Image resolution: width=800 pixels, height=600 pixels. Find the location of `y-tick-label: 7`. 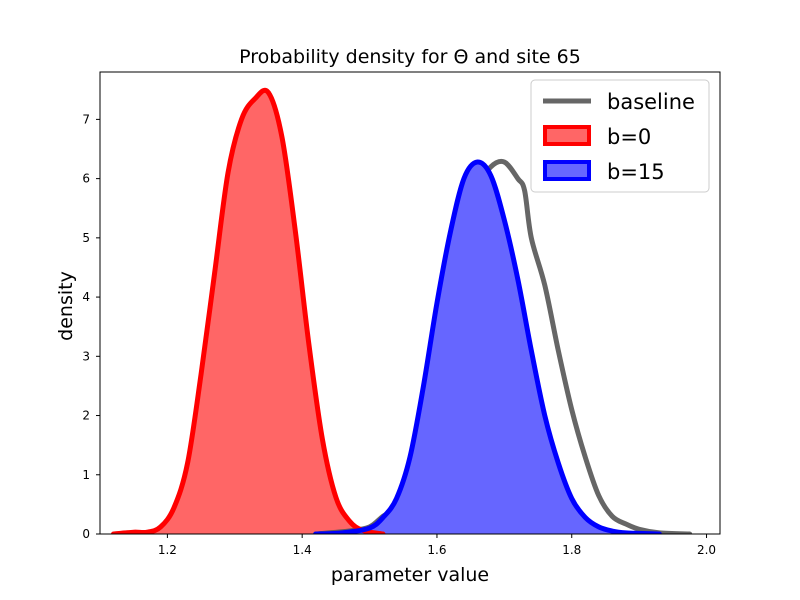

y-tick-label: 7 is located at coordinates (86, 119).